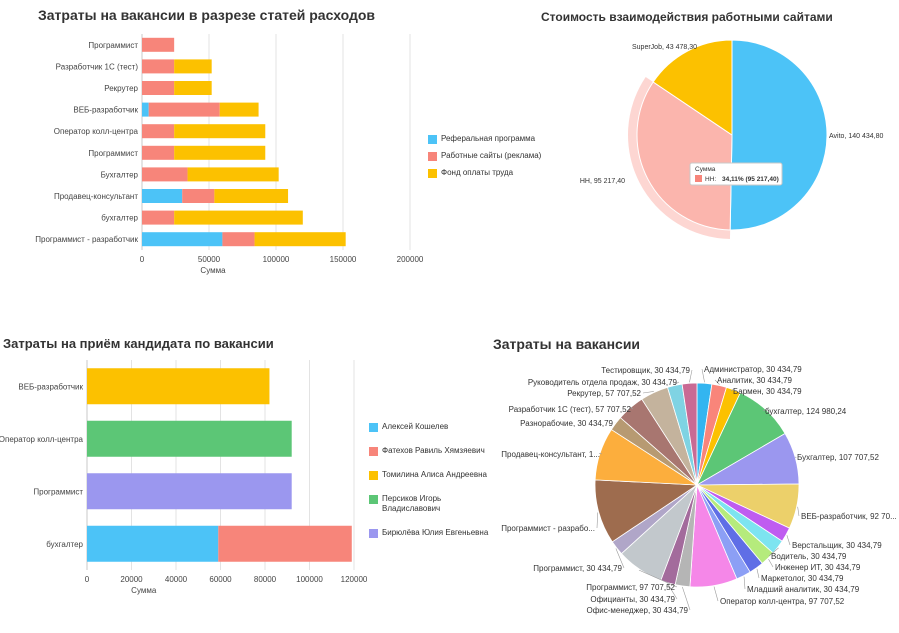  I want to click on legend-item: Бирюлёва Юлия Евгеньевна, so click(429, 533).